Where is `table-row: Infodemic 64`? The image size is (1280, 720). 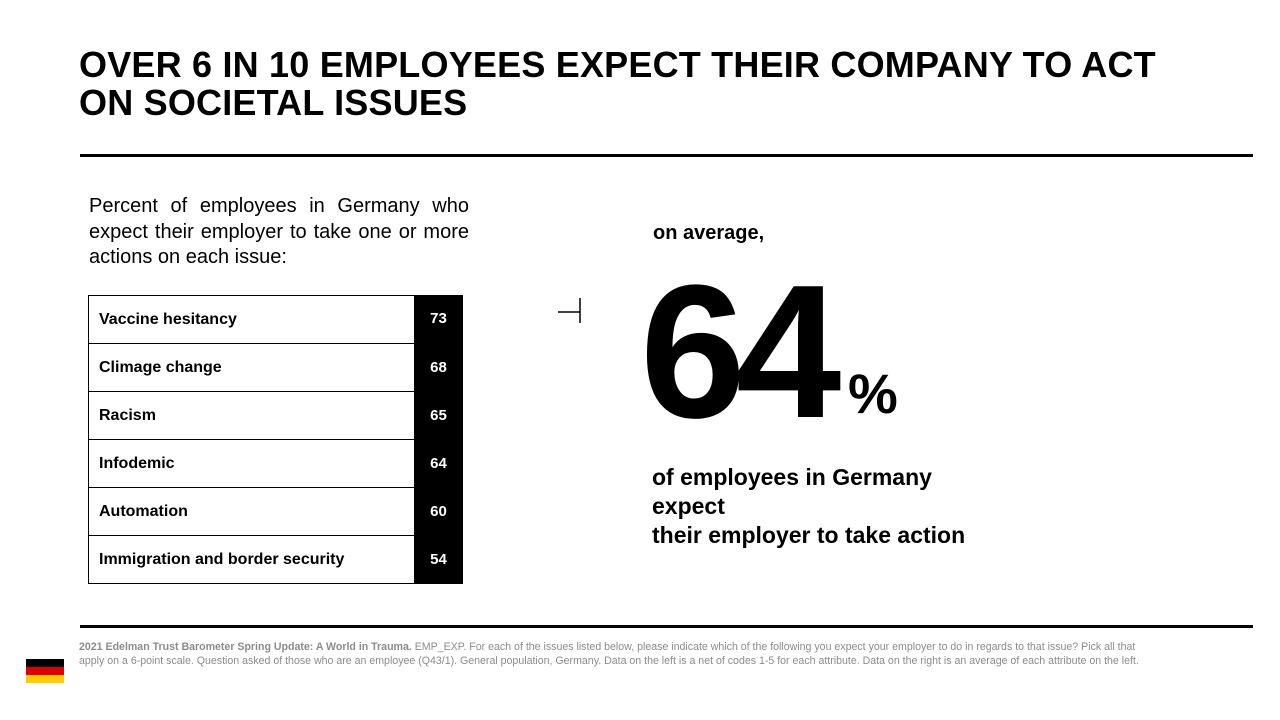 table-row: Infodemic 64 is located at coordinates (275, 464).